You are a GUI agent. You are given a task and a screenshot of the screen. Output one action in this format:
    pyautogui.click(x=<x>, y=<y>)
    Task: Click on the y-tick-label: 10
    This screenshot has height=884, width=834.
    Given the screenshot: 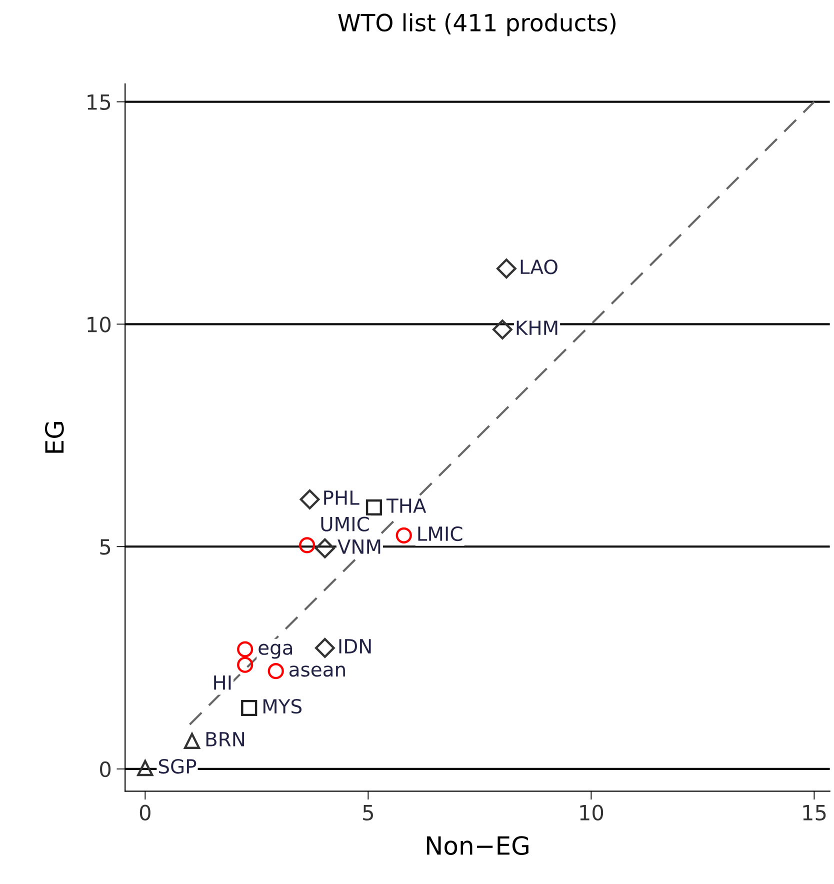 What is the action you would take?
    pyautogui.click(x=99, y=324)
    